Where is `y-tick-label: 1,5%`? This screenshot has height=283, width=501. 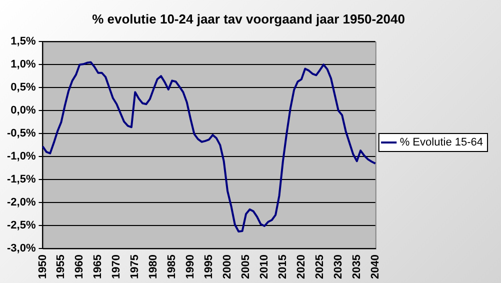
y-tick-label: 1,5% is located at coordinates (23, 42).